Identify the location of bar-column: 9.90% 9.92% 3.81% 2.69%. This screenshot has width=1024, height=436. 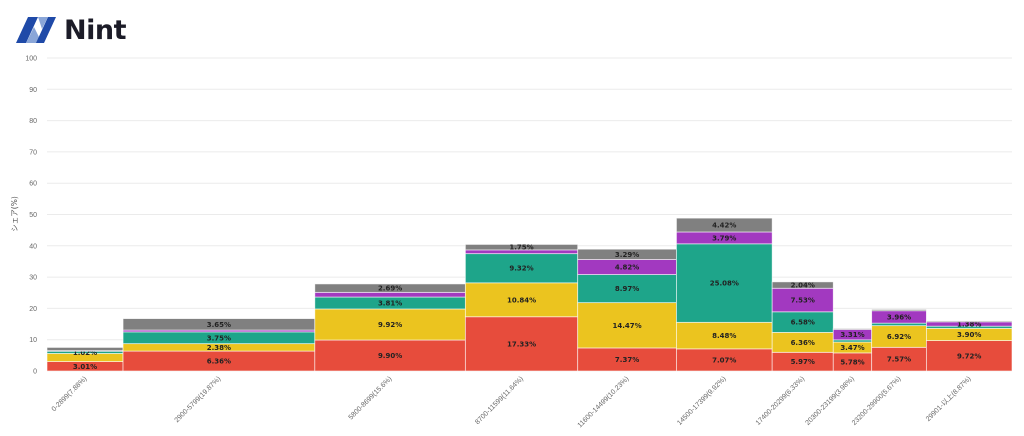
(390, 327).